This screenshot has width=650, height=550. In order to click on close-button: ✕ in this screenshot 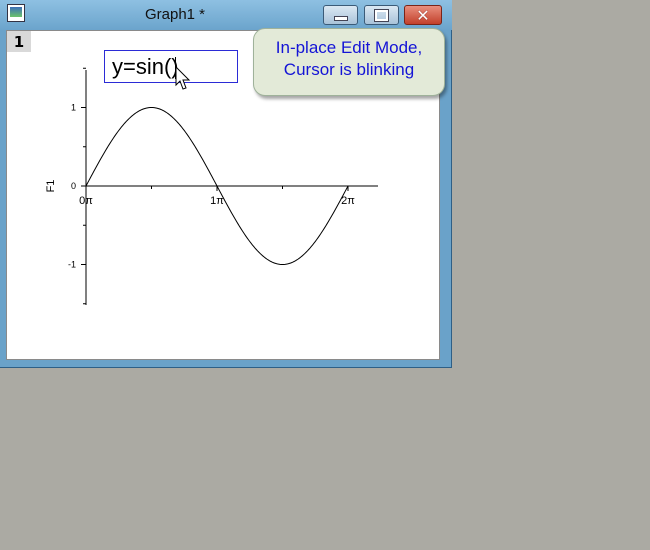, I will do `click(423, 15)`.